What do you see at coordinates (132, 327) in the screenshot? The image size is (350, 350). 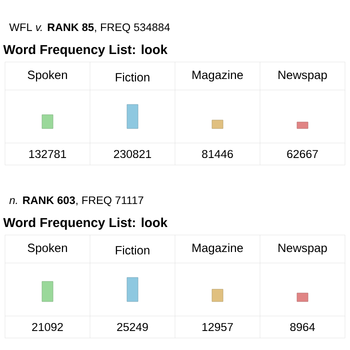 I see `data-label: 25249` at bounding box center [132, 327].